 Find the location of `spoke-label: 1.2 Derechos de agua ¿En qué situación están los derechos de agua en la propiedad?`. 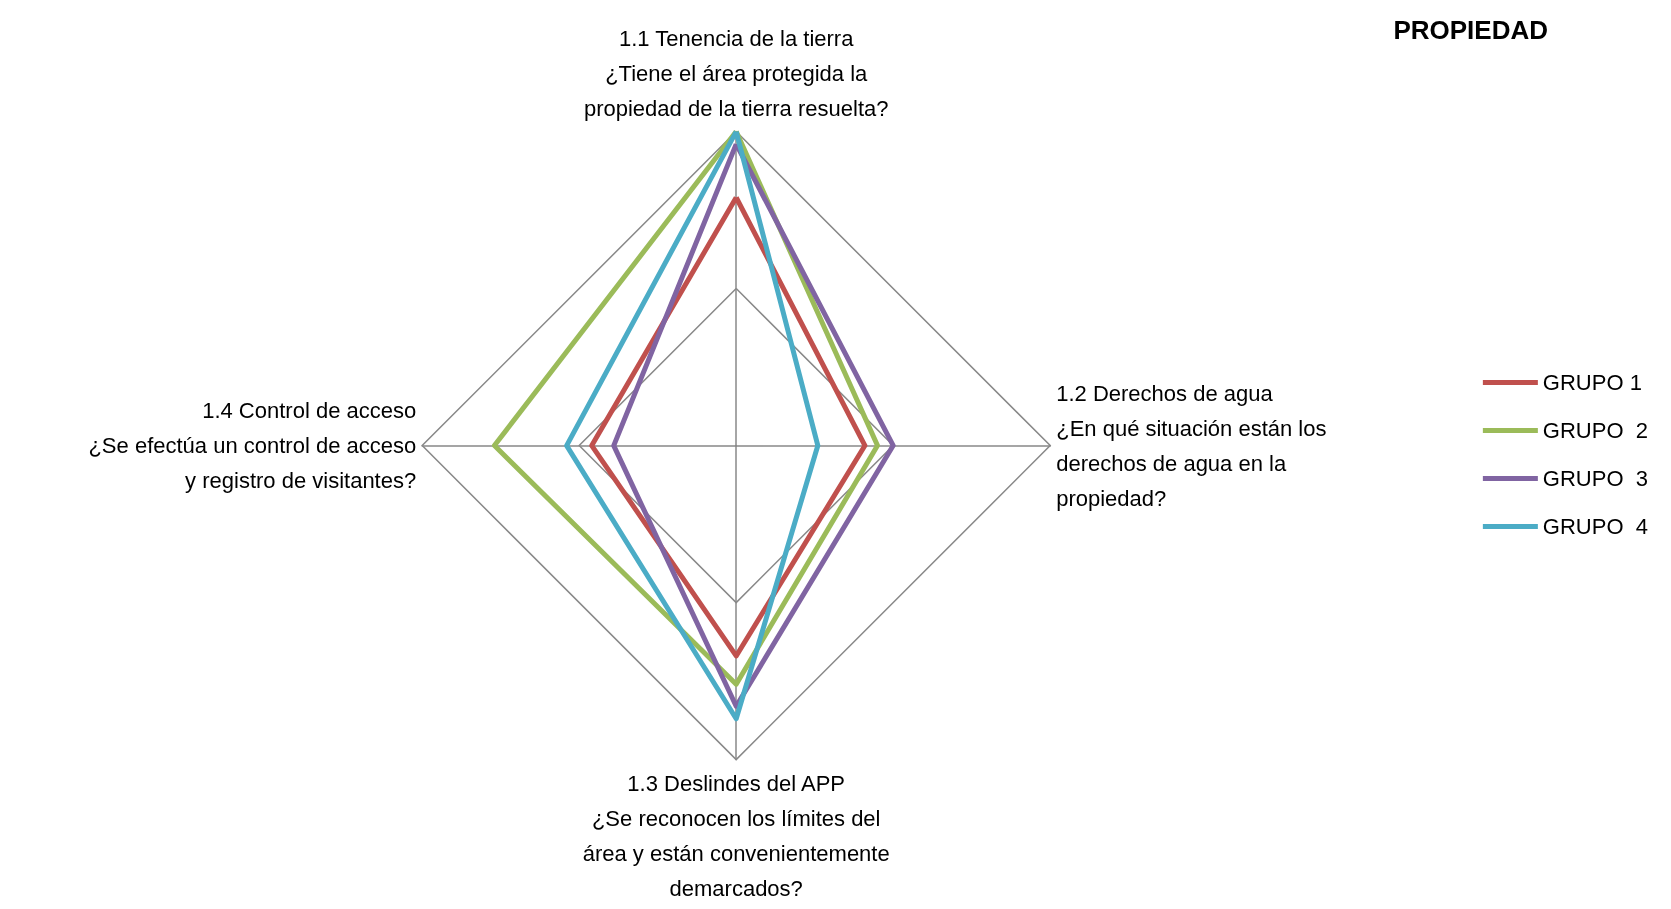

spoke-label: 1.2 Derechos de agua ¿En qué situación están los derechos de agua en la propiedad? is located at coordinates (1191, 445).